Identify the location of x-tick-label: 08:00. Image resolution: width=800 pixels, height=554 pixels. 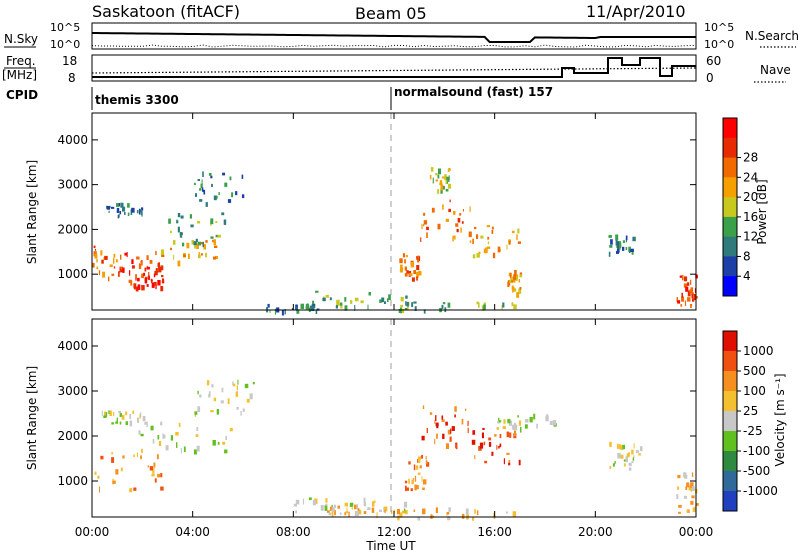
(293, 532).